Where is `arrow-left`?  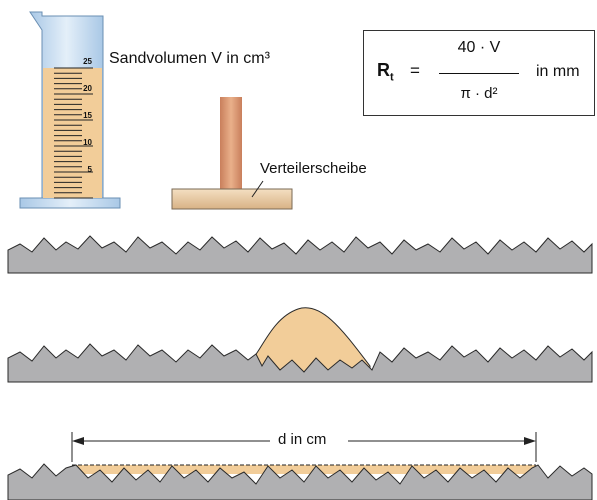
arrow-left is located at coordinates (78, 441).